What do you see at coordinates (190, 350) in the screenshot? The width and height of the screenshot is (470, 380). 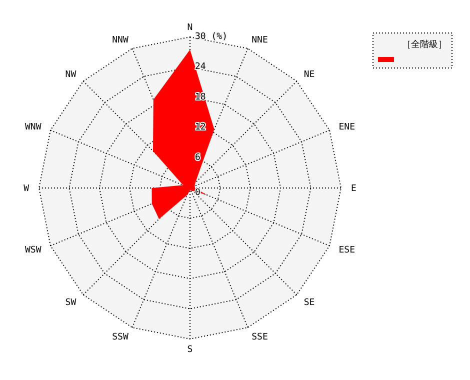 I see `spoke-label: S` at bounding box center [190, 350].